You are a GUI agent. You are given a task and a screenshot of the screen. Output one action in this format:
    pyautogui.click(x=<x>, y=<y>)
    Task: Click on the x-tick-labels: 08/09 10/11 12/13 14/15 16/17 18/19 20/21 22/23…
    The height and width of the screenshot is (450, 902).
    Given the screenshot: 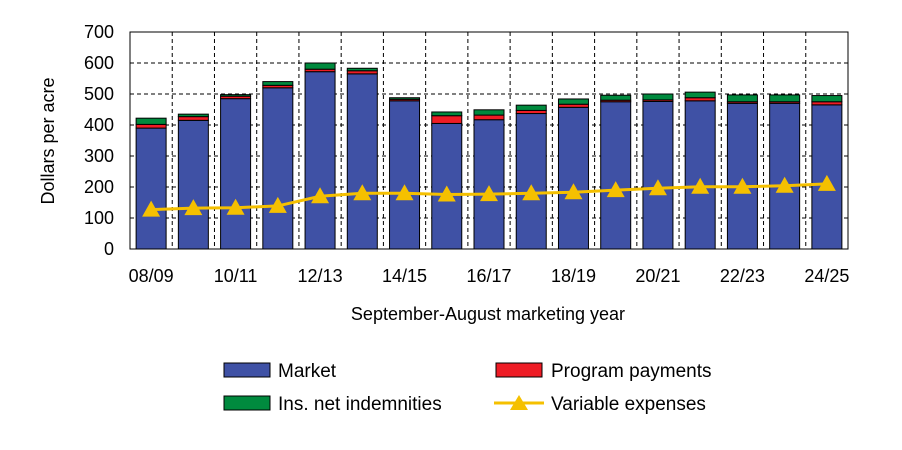 What is the action you would take?
    pyautogui.click(x=489, y=276)
    